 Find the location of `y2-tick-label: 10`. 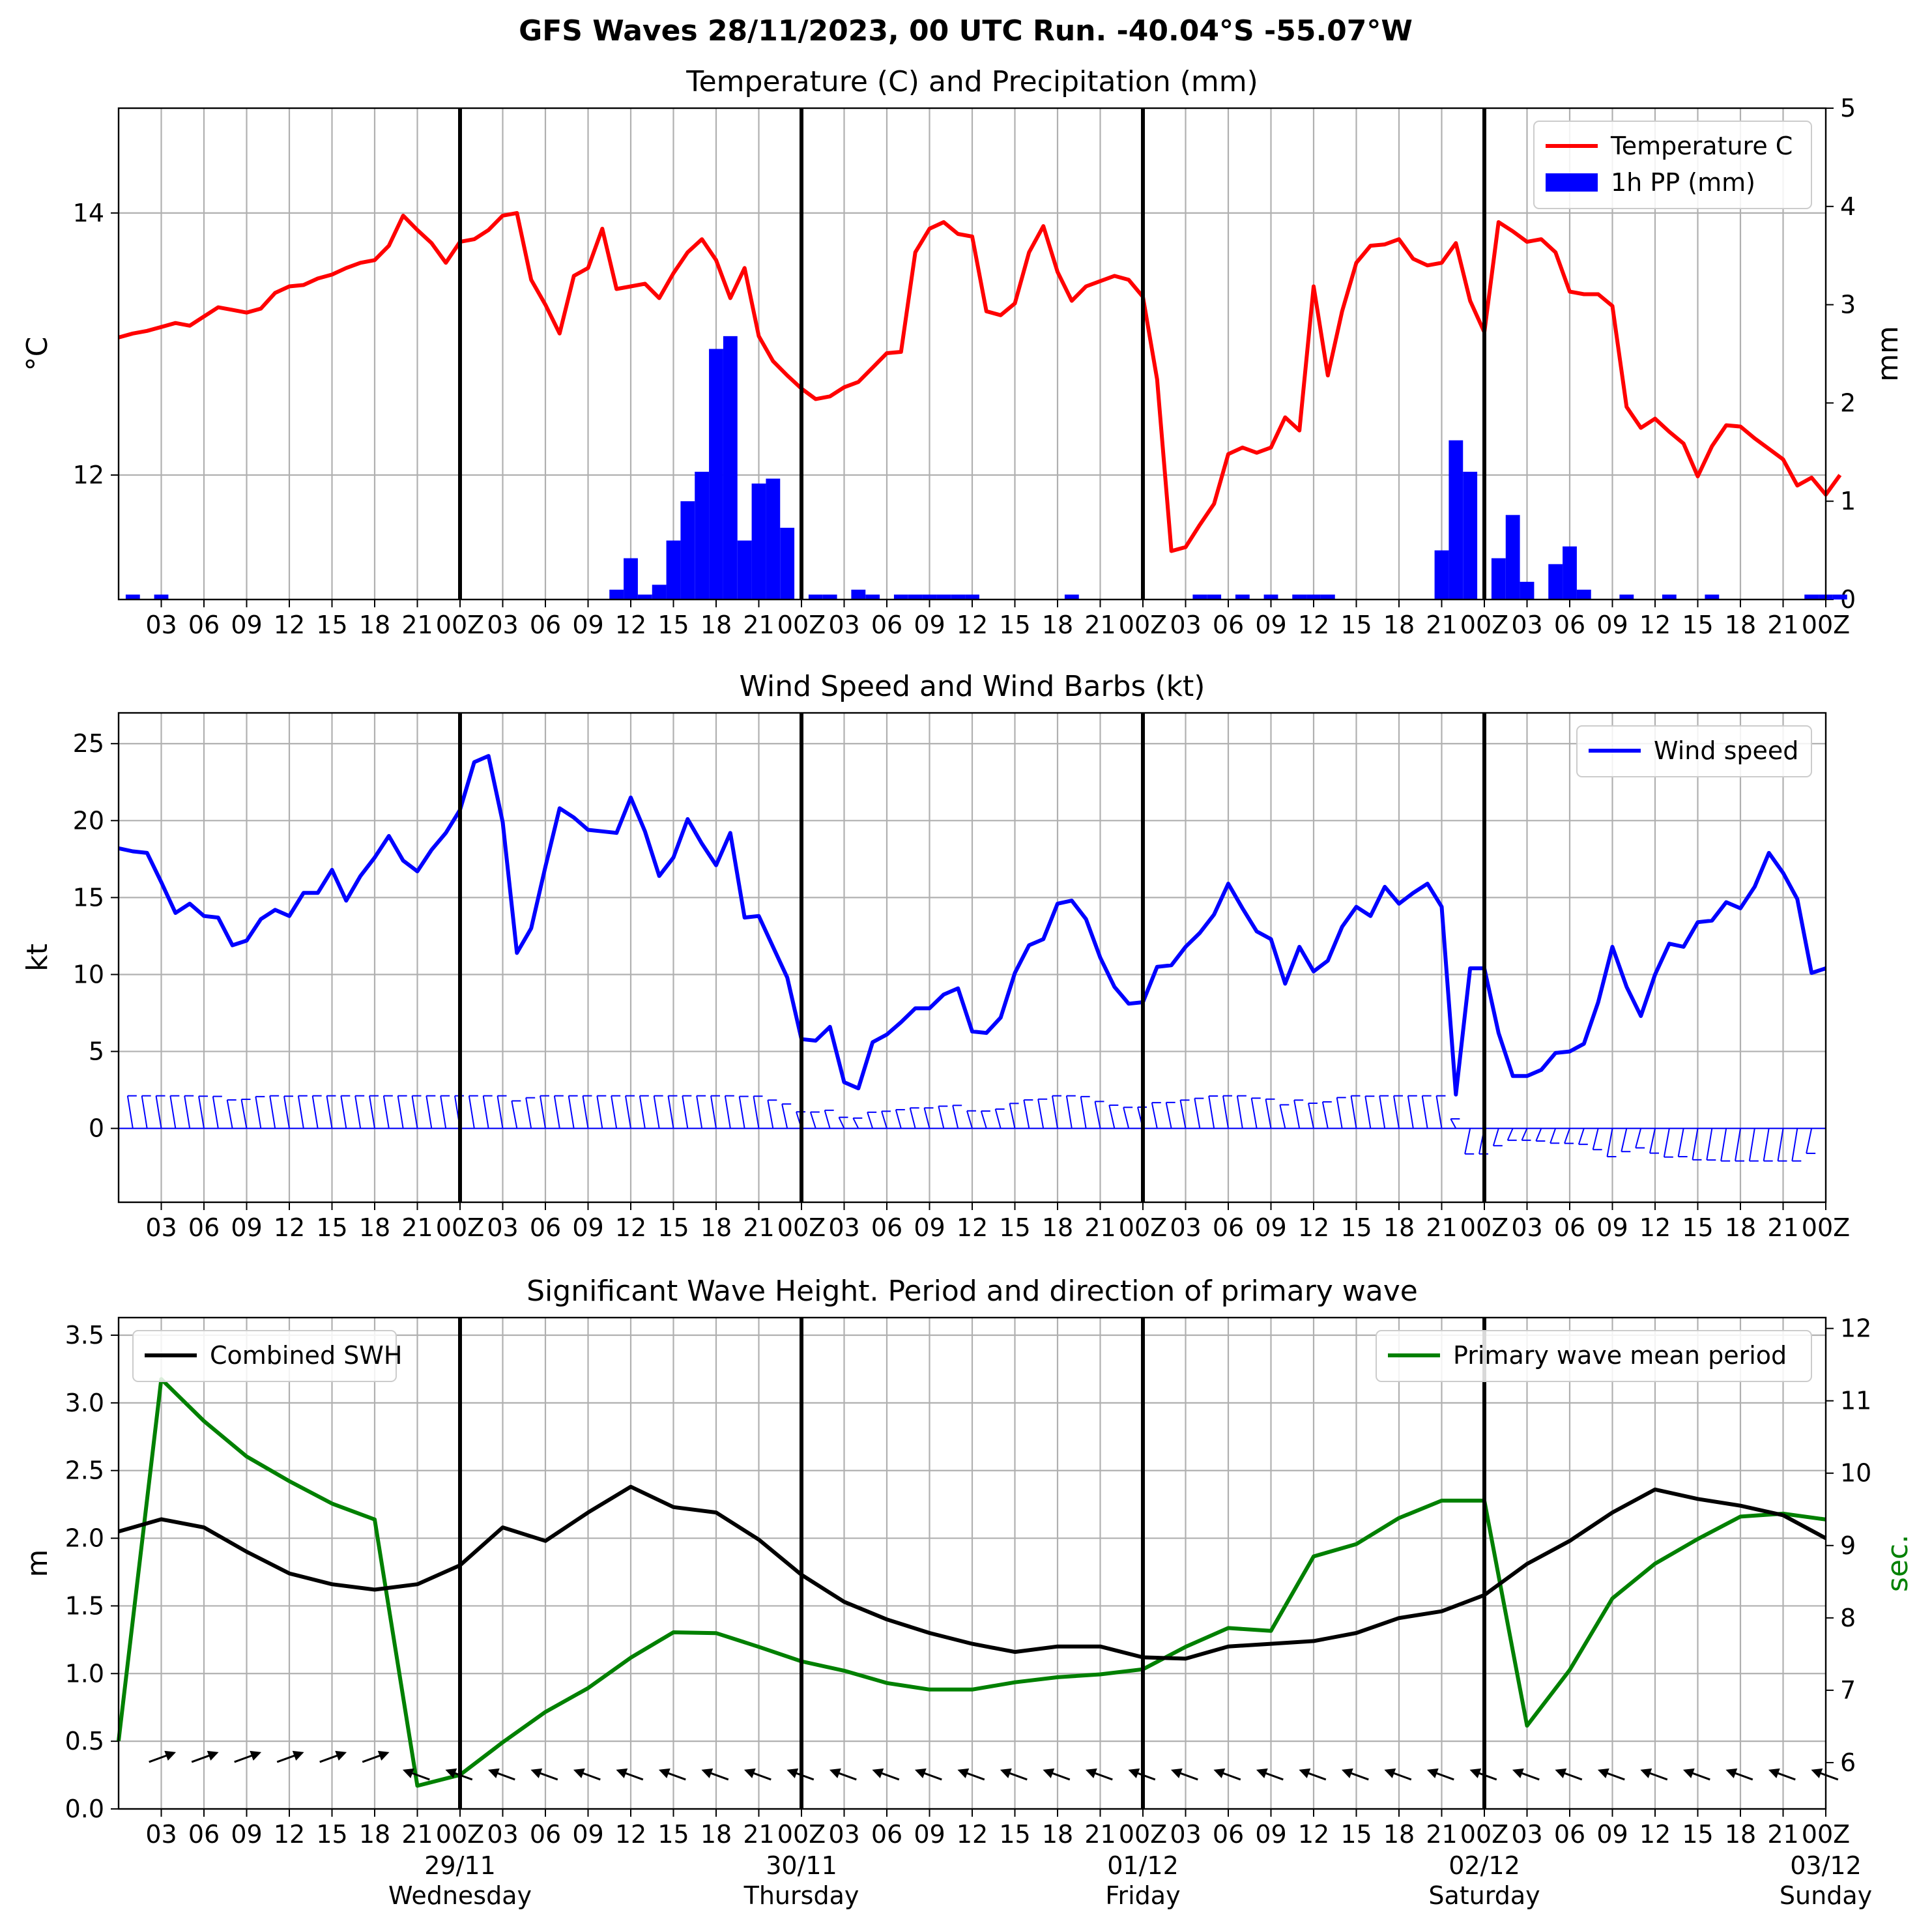

y2-tick-label: 10 is located at coordinates (1855, 1473).